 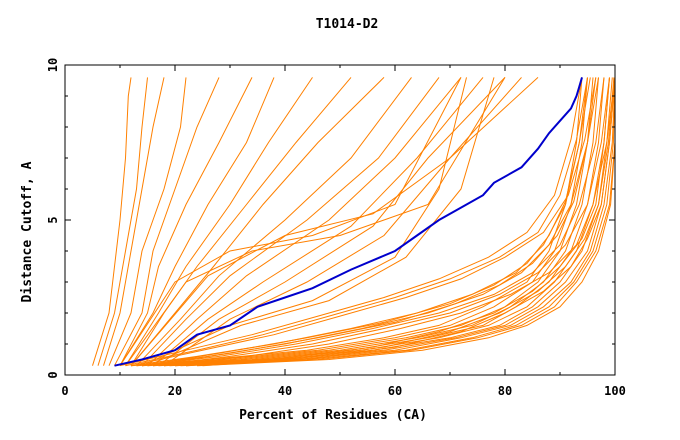 I want to click on x-tick-label-40: 40, so click(x=285, y=391).